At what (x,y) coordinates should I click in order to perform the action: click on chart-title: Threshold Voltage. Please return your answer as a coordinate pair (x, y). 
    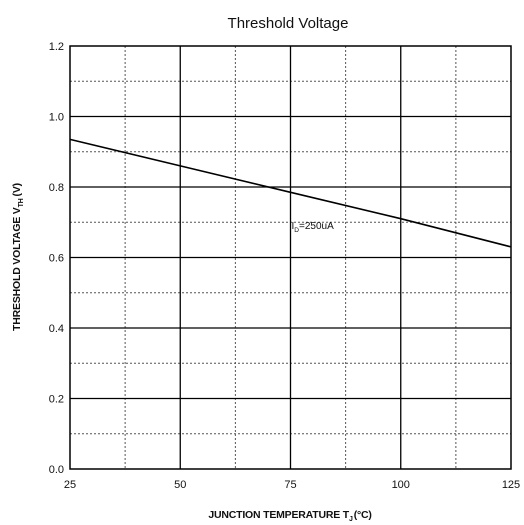
    Looking at the image, I should click on (288, 23).